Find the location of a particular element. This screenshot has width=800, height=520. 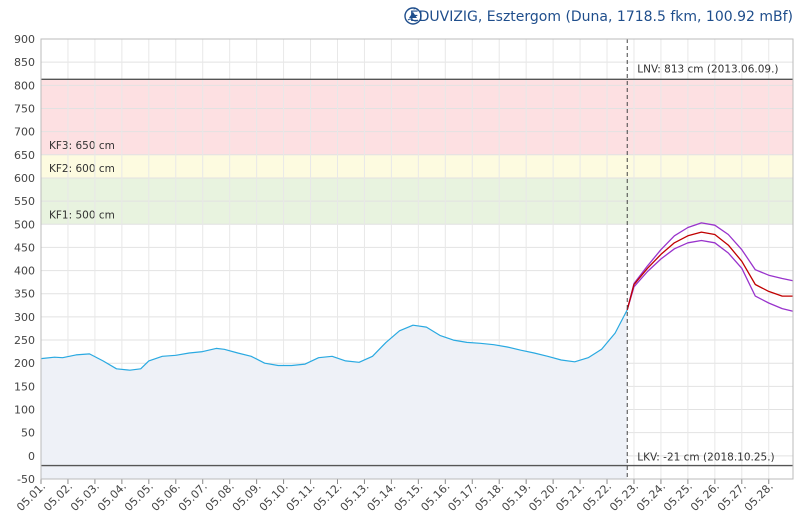

x-tick-label: 05.23. is located at coordinates (624, 497).